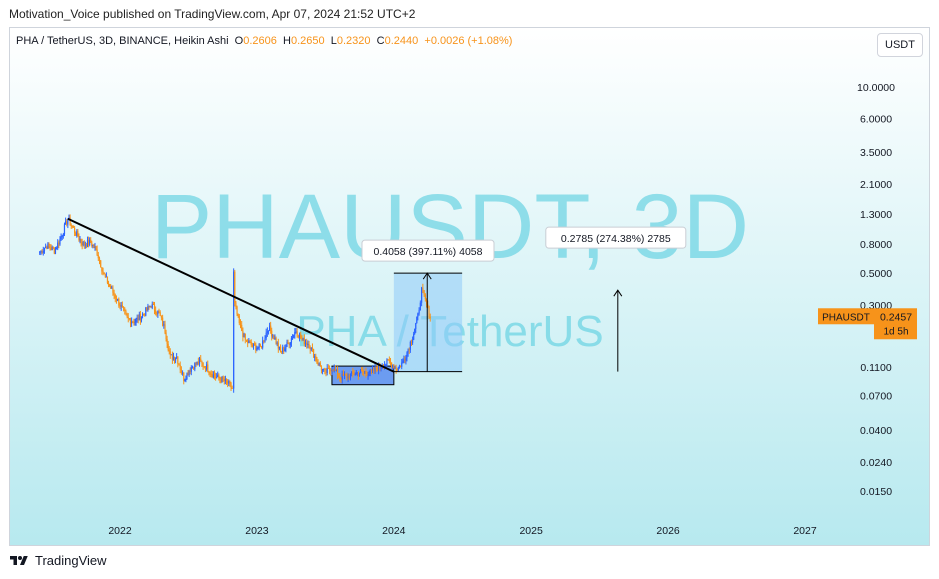  What do you see at coordinates (875, 368) in the screenshot?
I see `price-tick-label: 0.1100` at bounding box center [875, 368].